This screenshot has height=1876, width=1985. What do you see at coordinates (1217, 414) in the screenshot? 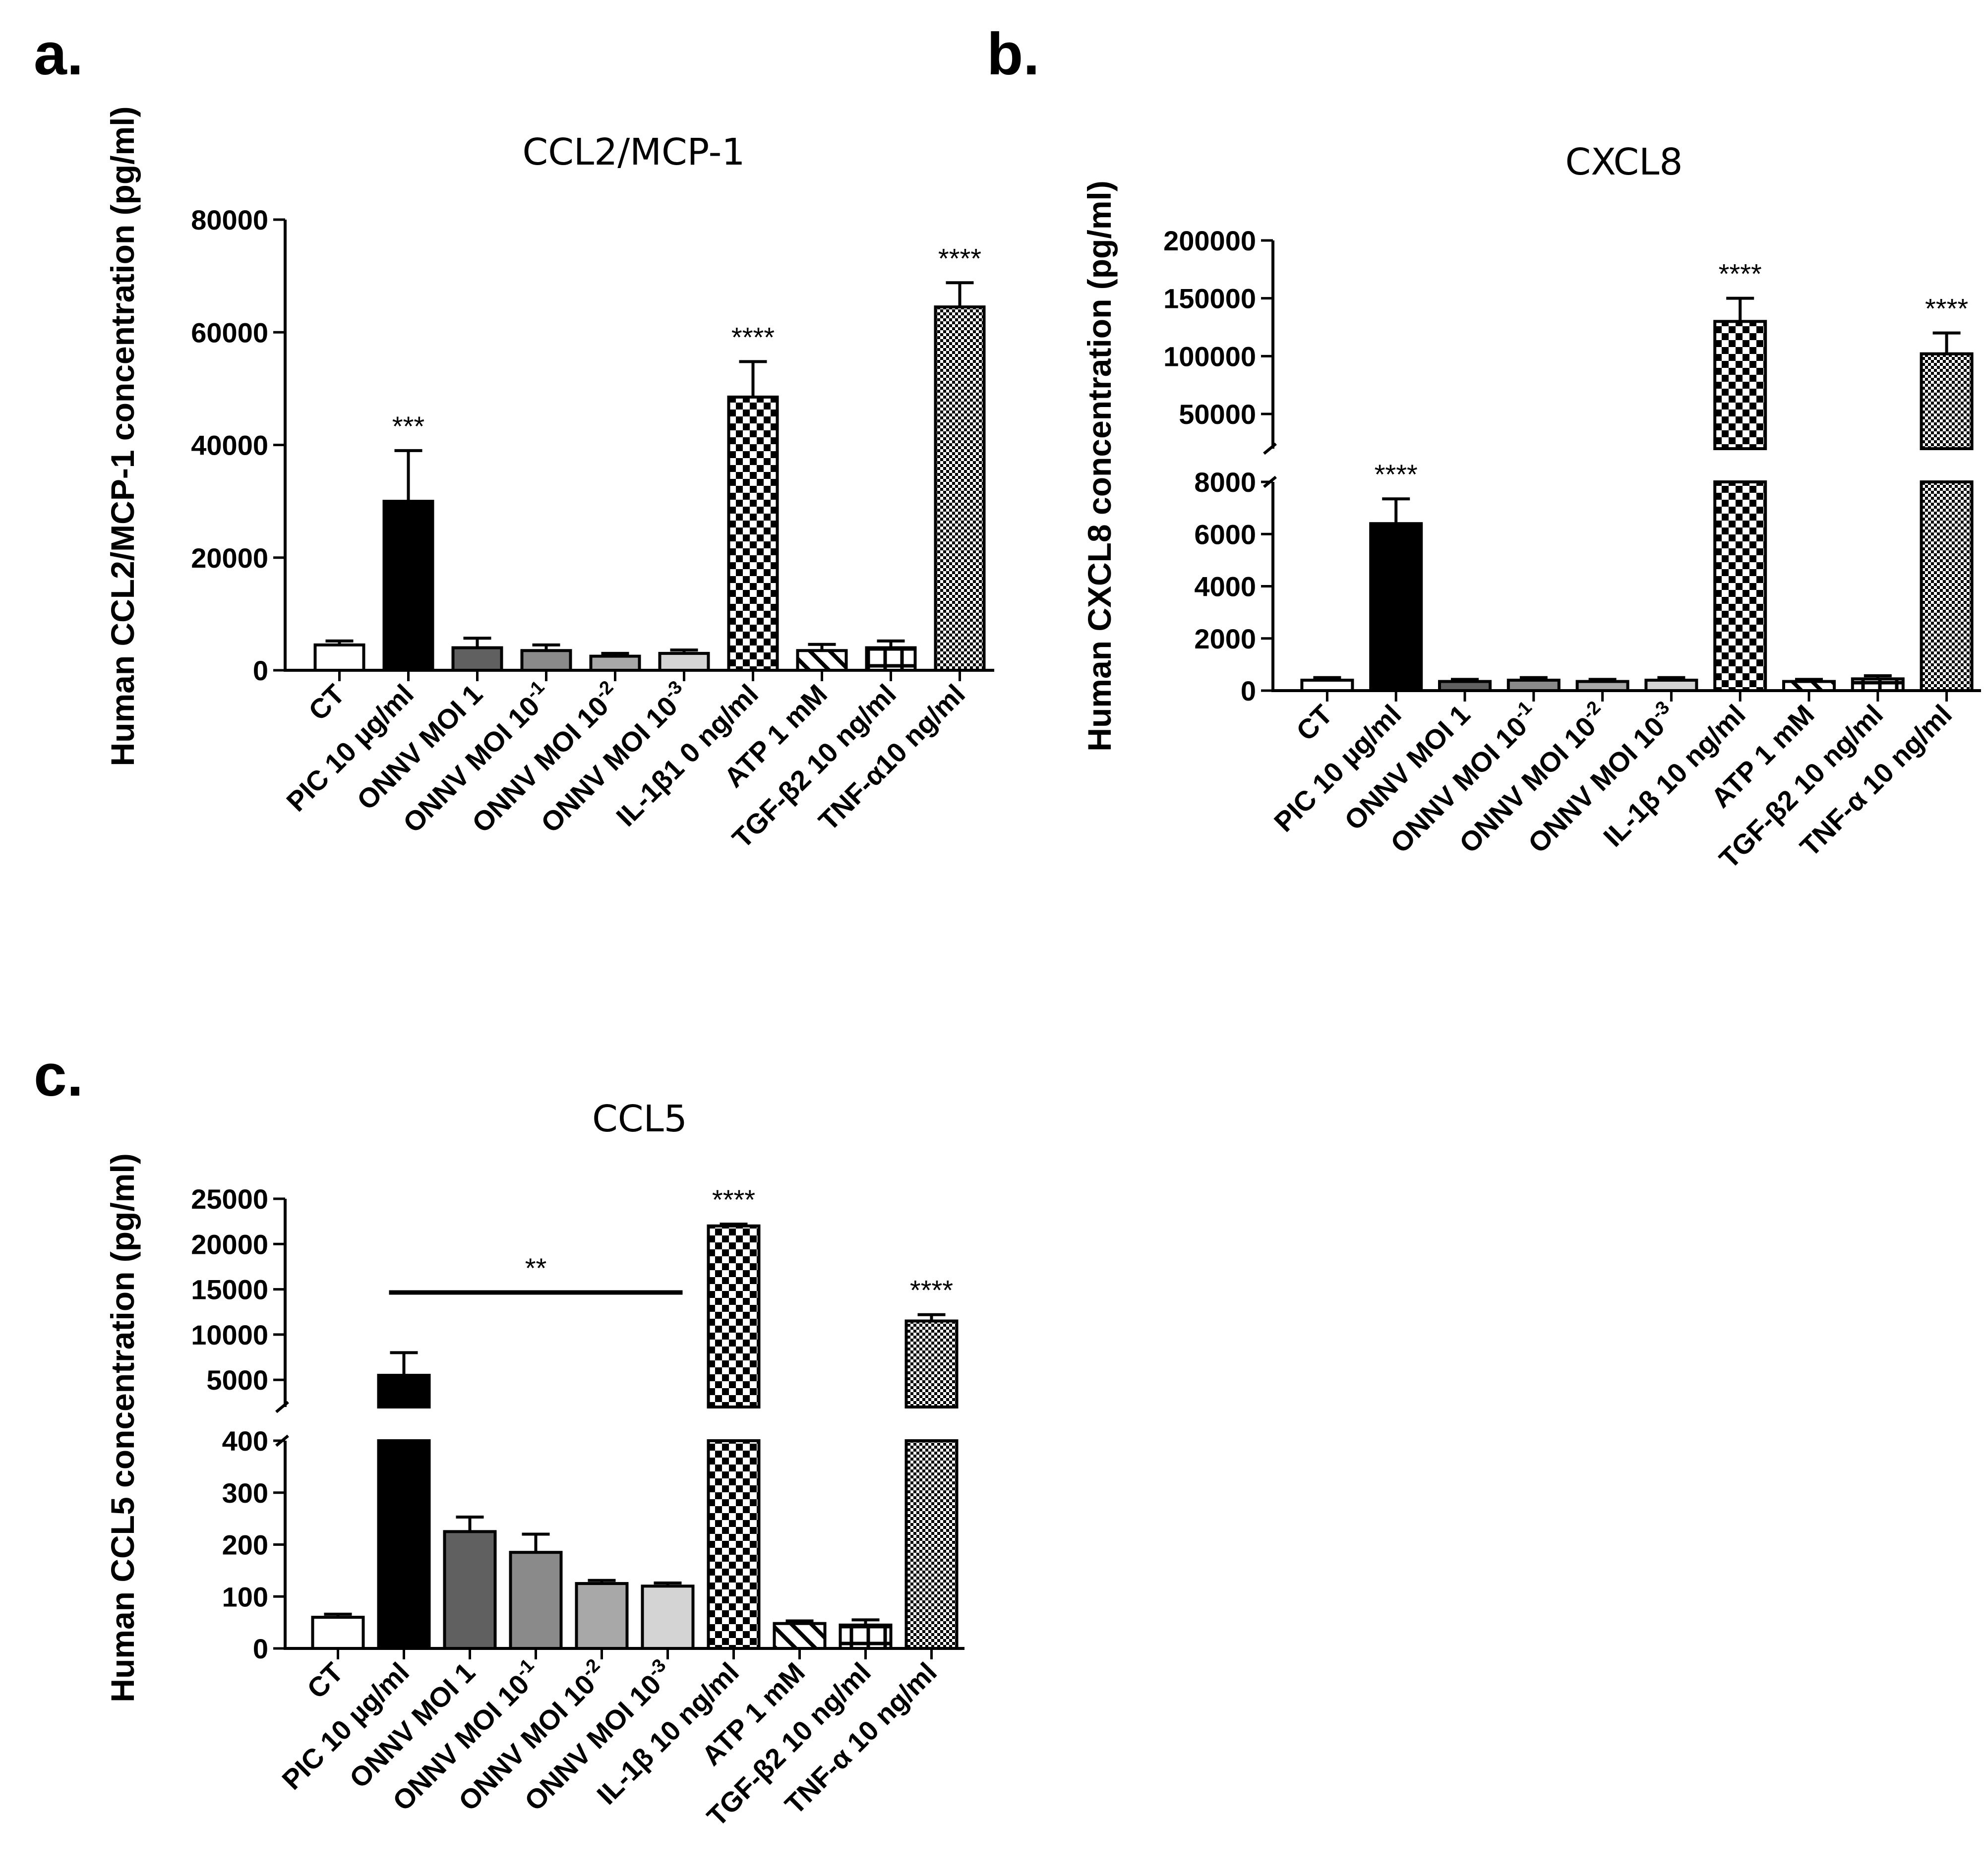
I see `panel-b-y-tick-label: 50000` at bounding box center [1217, 414].